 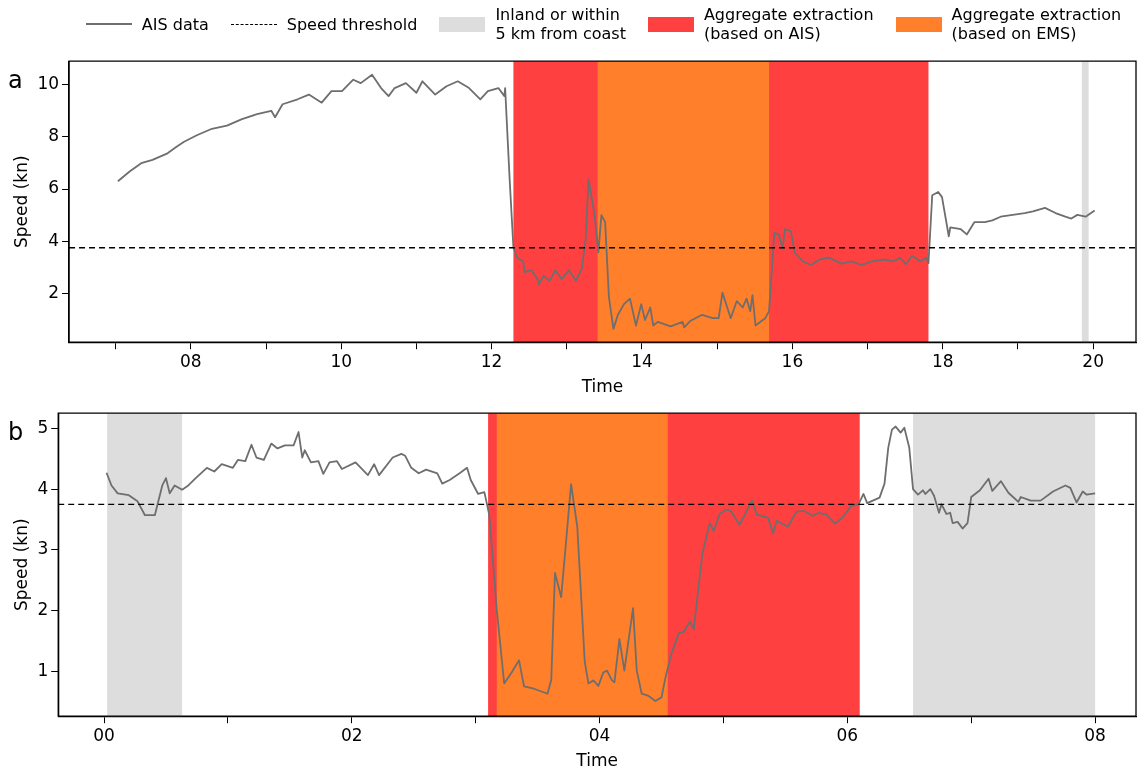 What do you see at coordinates (48, 83) in the screenshot?
I see `y-tick-label: 10` at bounding box center [48, 83].